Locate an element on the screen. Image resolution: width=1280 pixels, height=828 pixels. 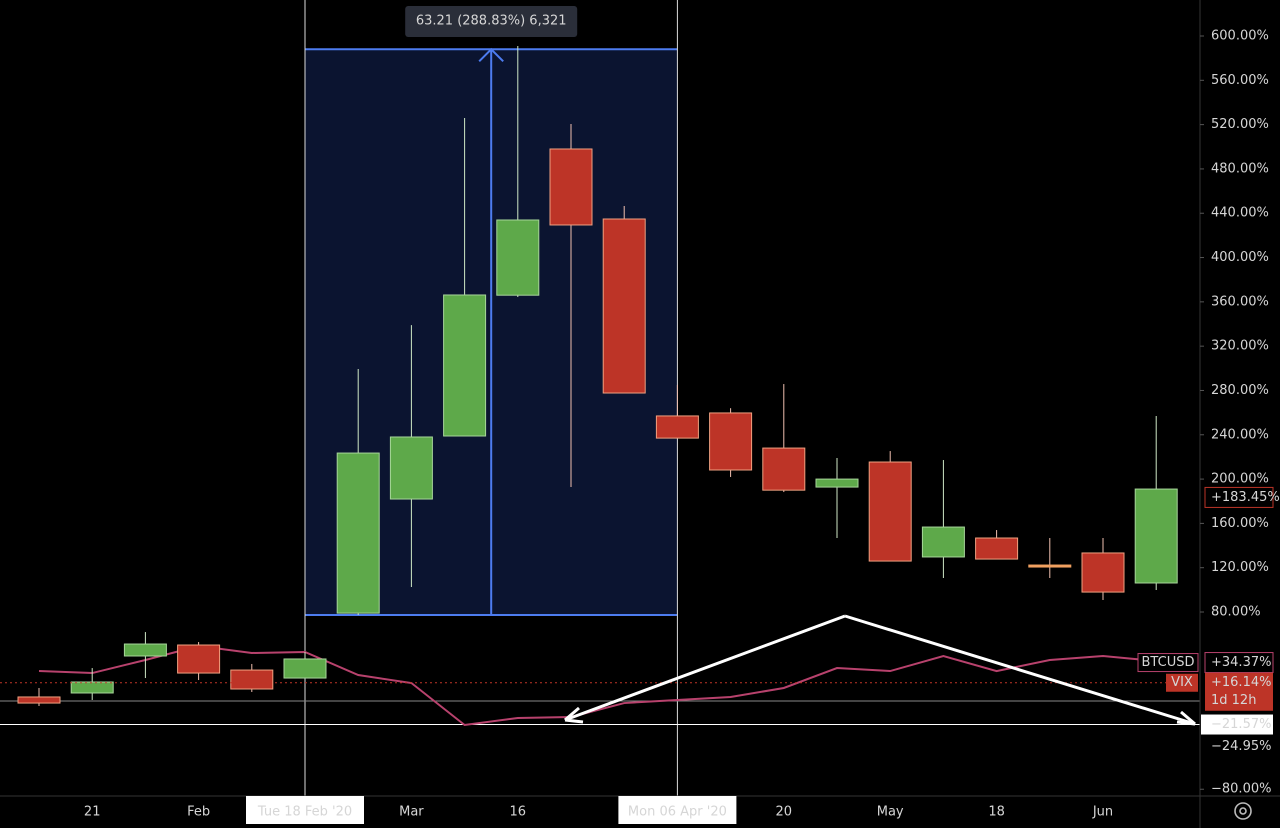
y-tick-label: 120.00% is located at coordinates (1240, 567).